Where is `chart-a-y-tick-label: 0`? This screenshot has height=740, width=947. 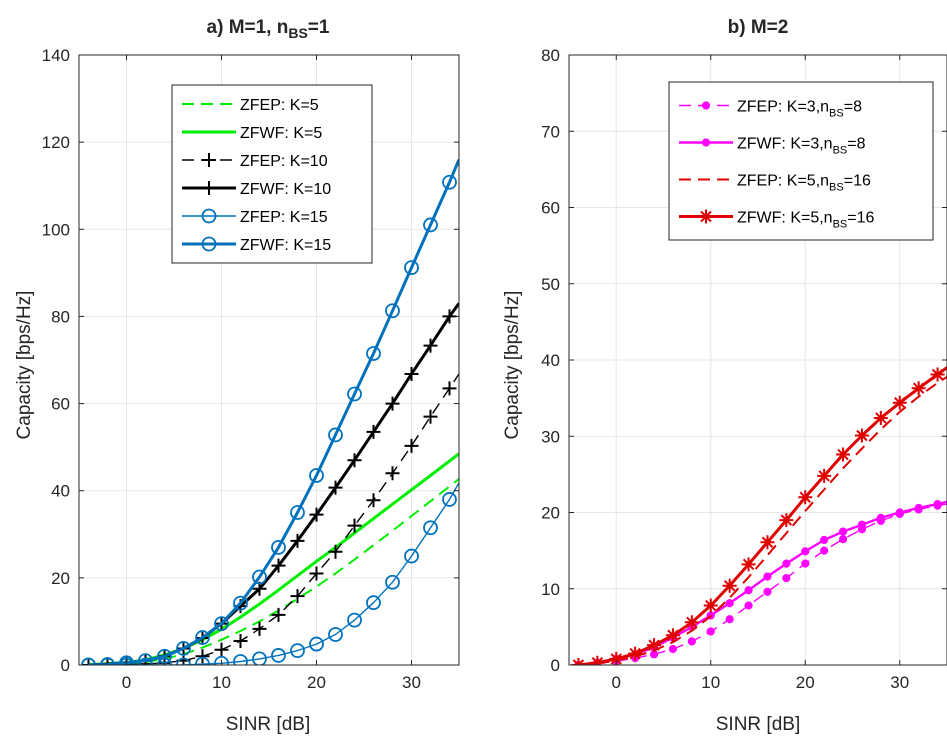
chart-a-y-tick-label: 0 is located at coordinates (65, 665).